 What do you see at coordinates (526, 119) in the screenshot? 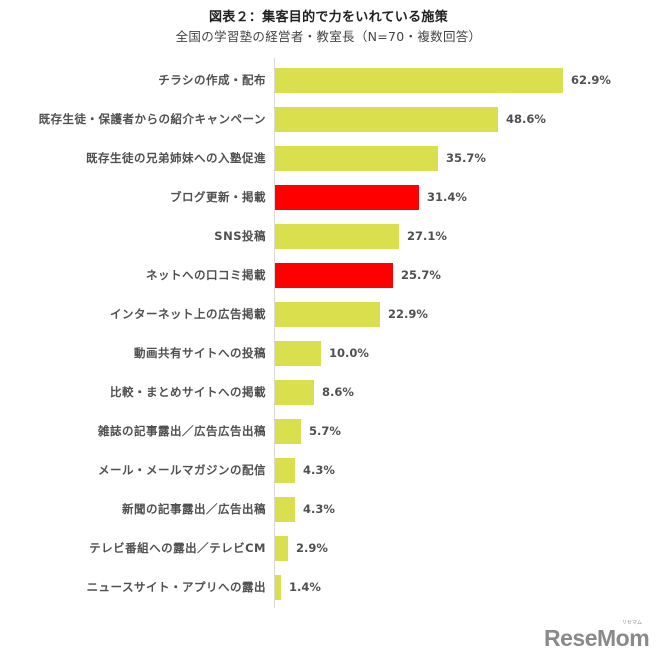
I see `value-label: 48.6%` at bounding box center [526, 119].